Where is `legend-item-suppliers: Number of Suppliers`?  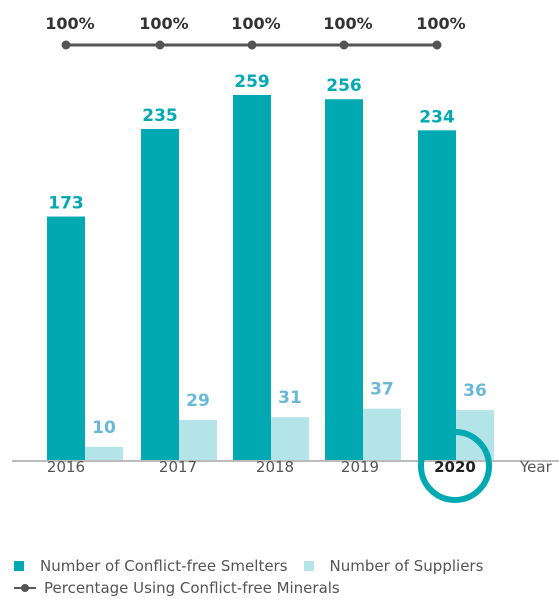 legend-item-suppliers: Number of Suppliers is located at coordinates (393, 566).